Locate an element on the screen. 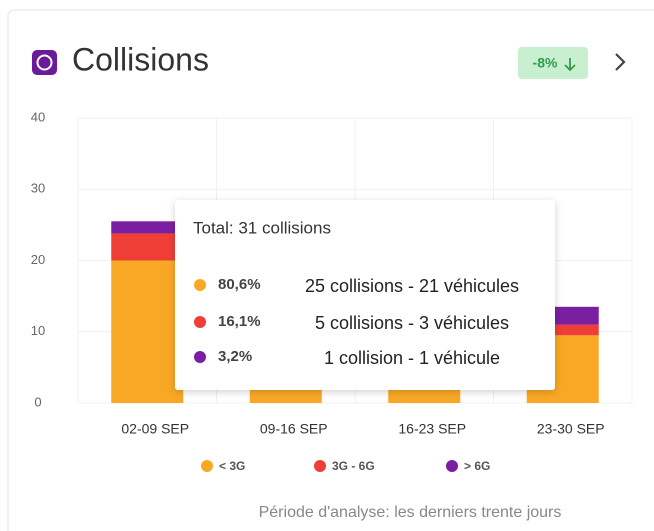 The image size is (654, 531). tooltip-detail: 1 collision - 1 véhicule is located at coordinates (412, 358).